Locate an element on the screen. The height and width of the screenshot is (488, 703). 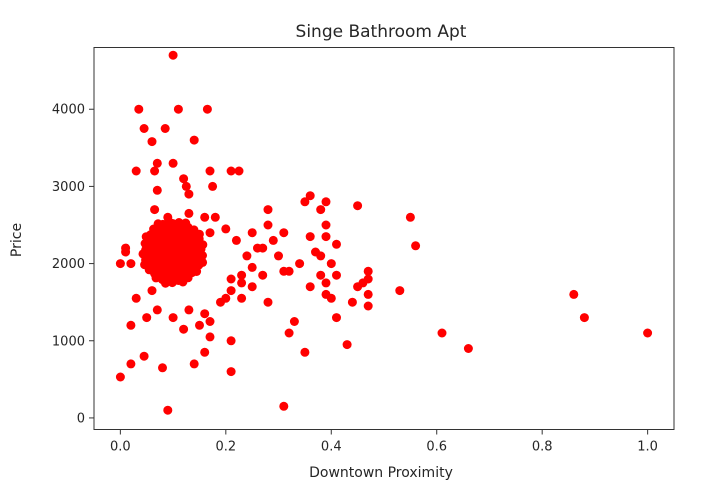
x-axis: 0.0 0.2 0.4 0.6 0.8 1.0 is located at coordinates (384, 442).